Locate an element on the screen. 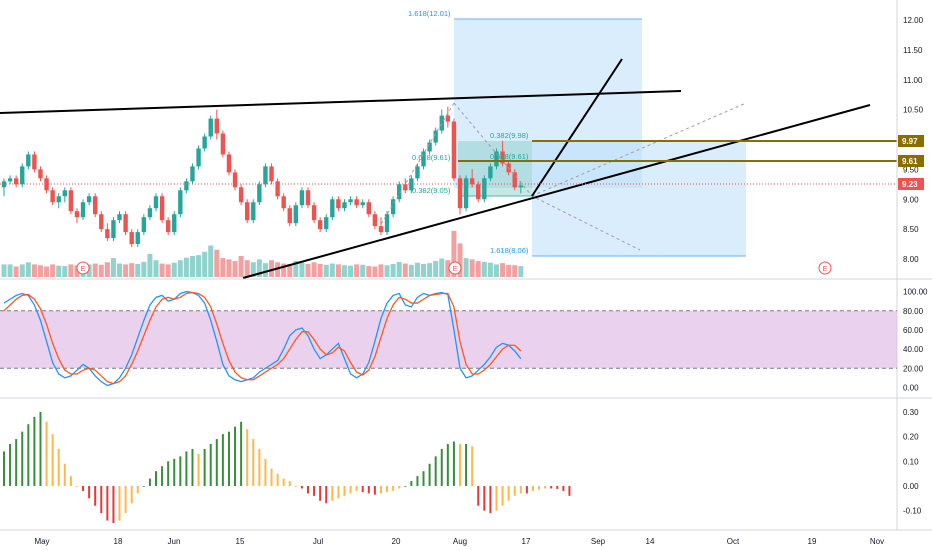 The width and height of the screenshot is (932, 550). stochastic-tick-label: 100.00 is located at coordinates (915, 292).